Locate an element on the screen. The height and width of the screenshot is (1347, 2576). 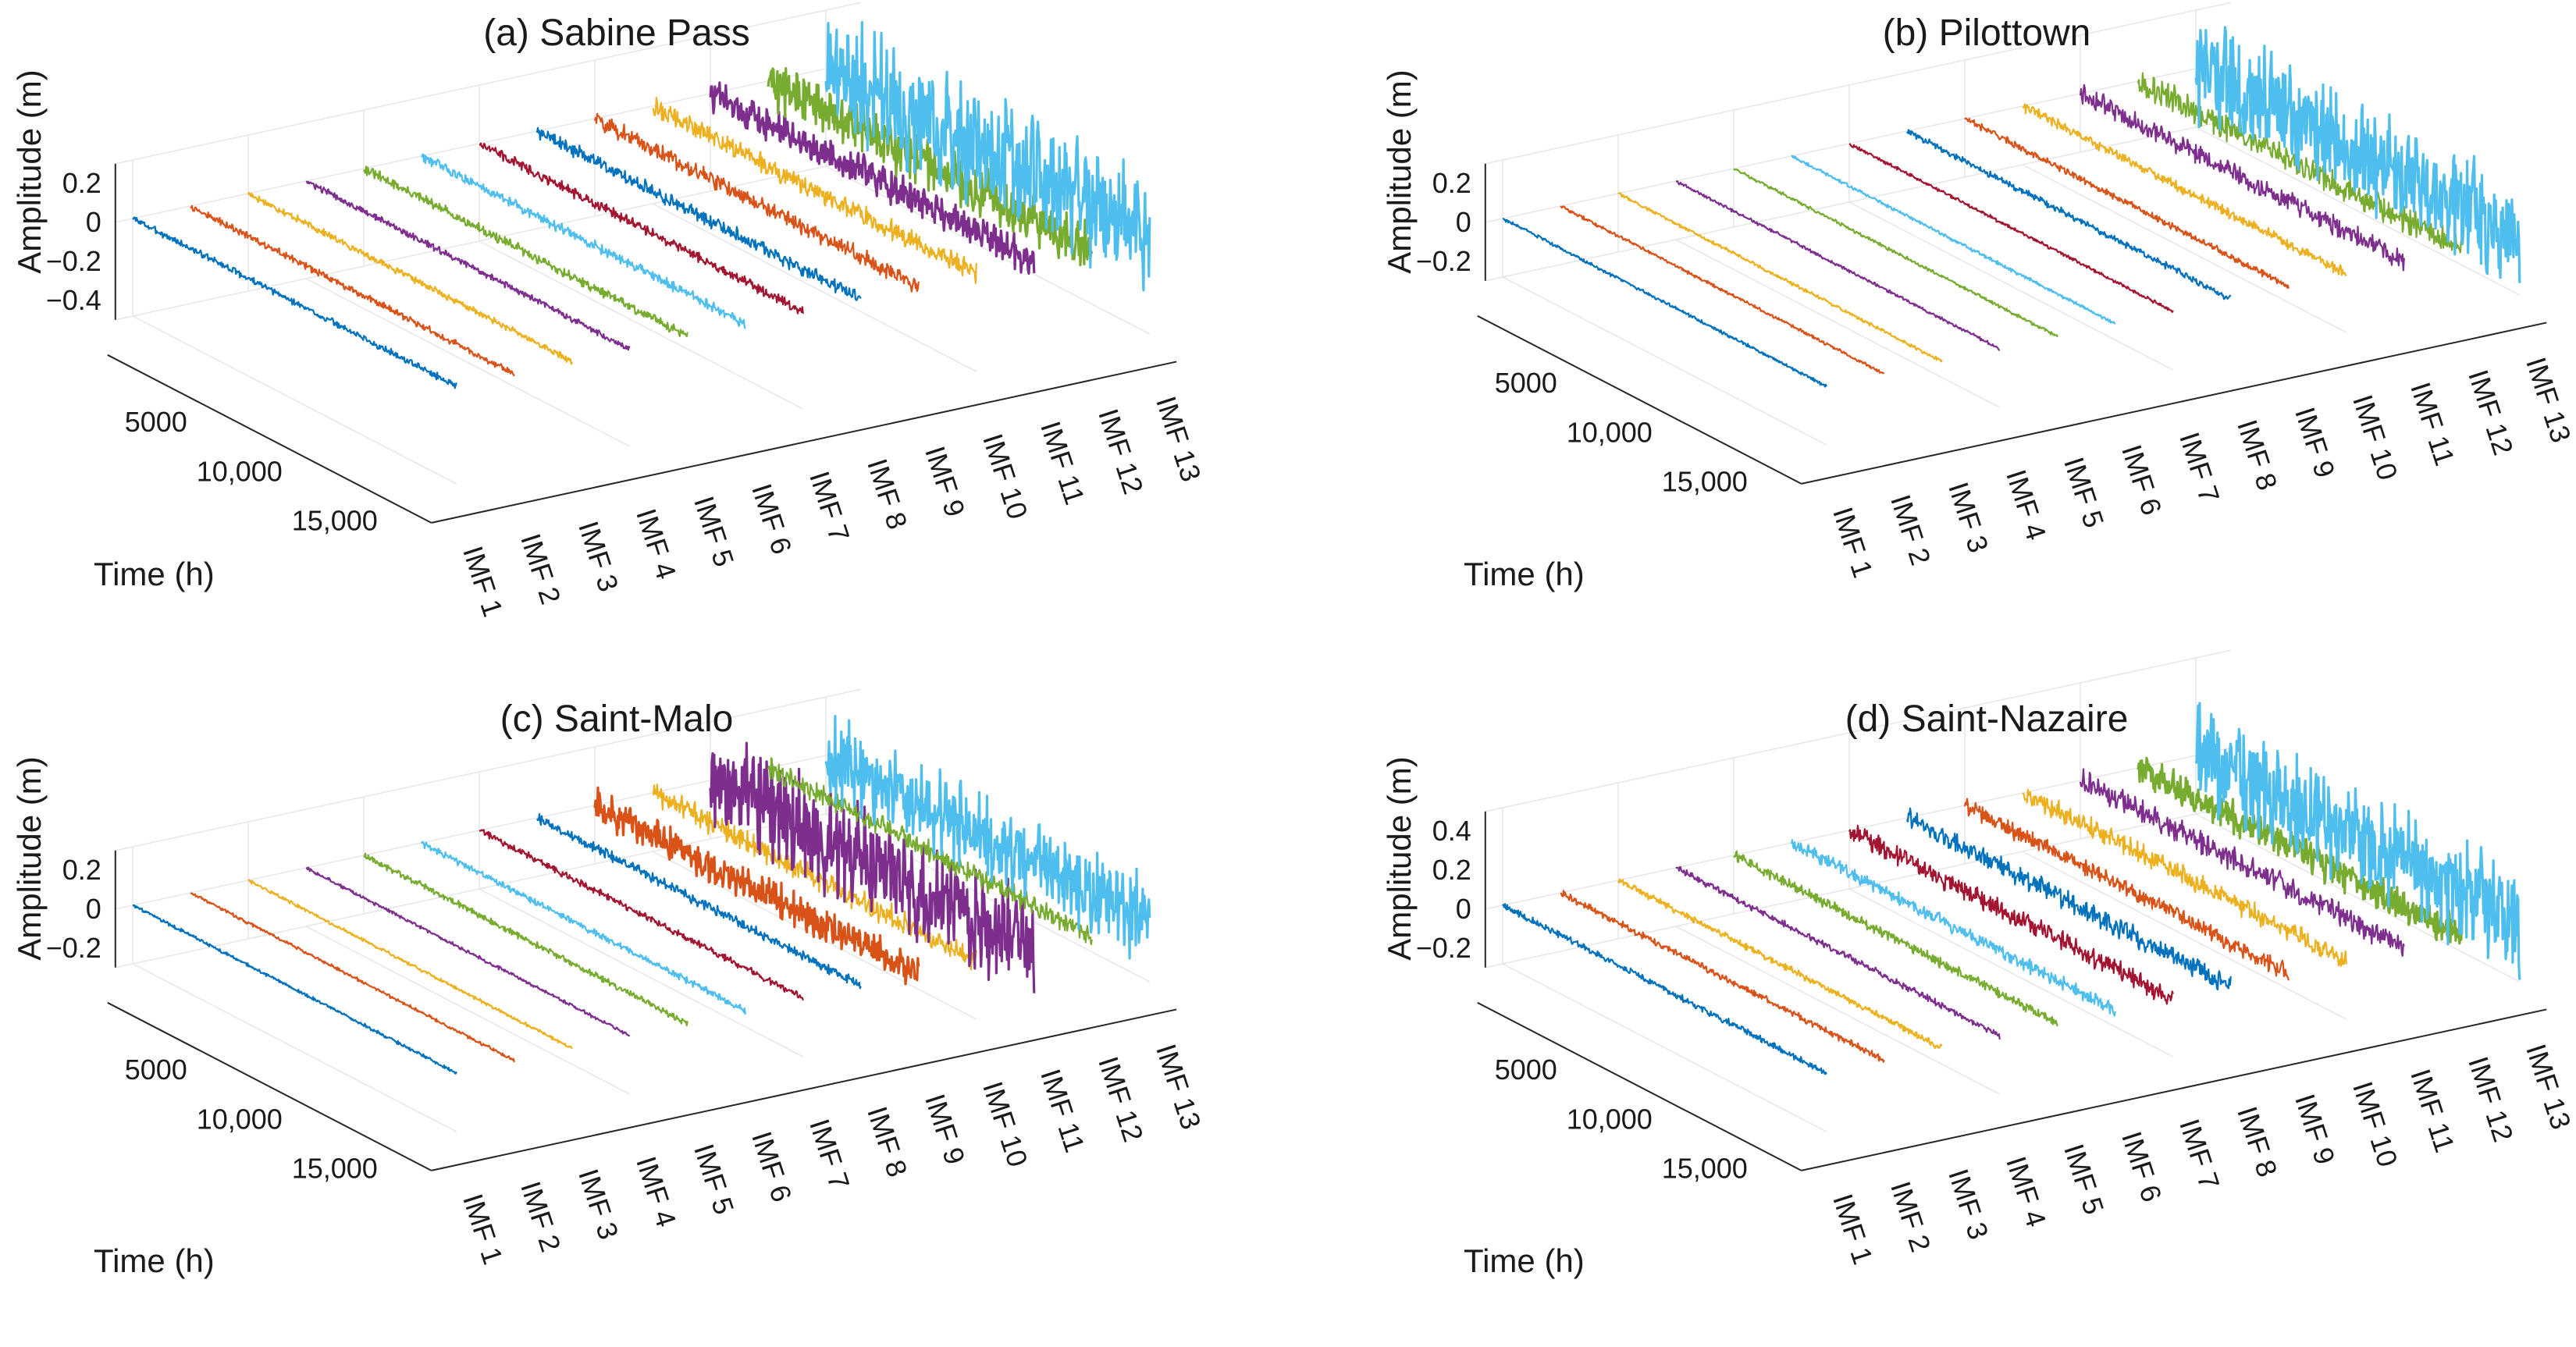
time-axis is located at coordinates (1639, 1086).